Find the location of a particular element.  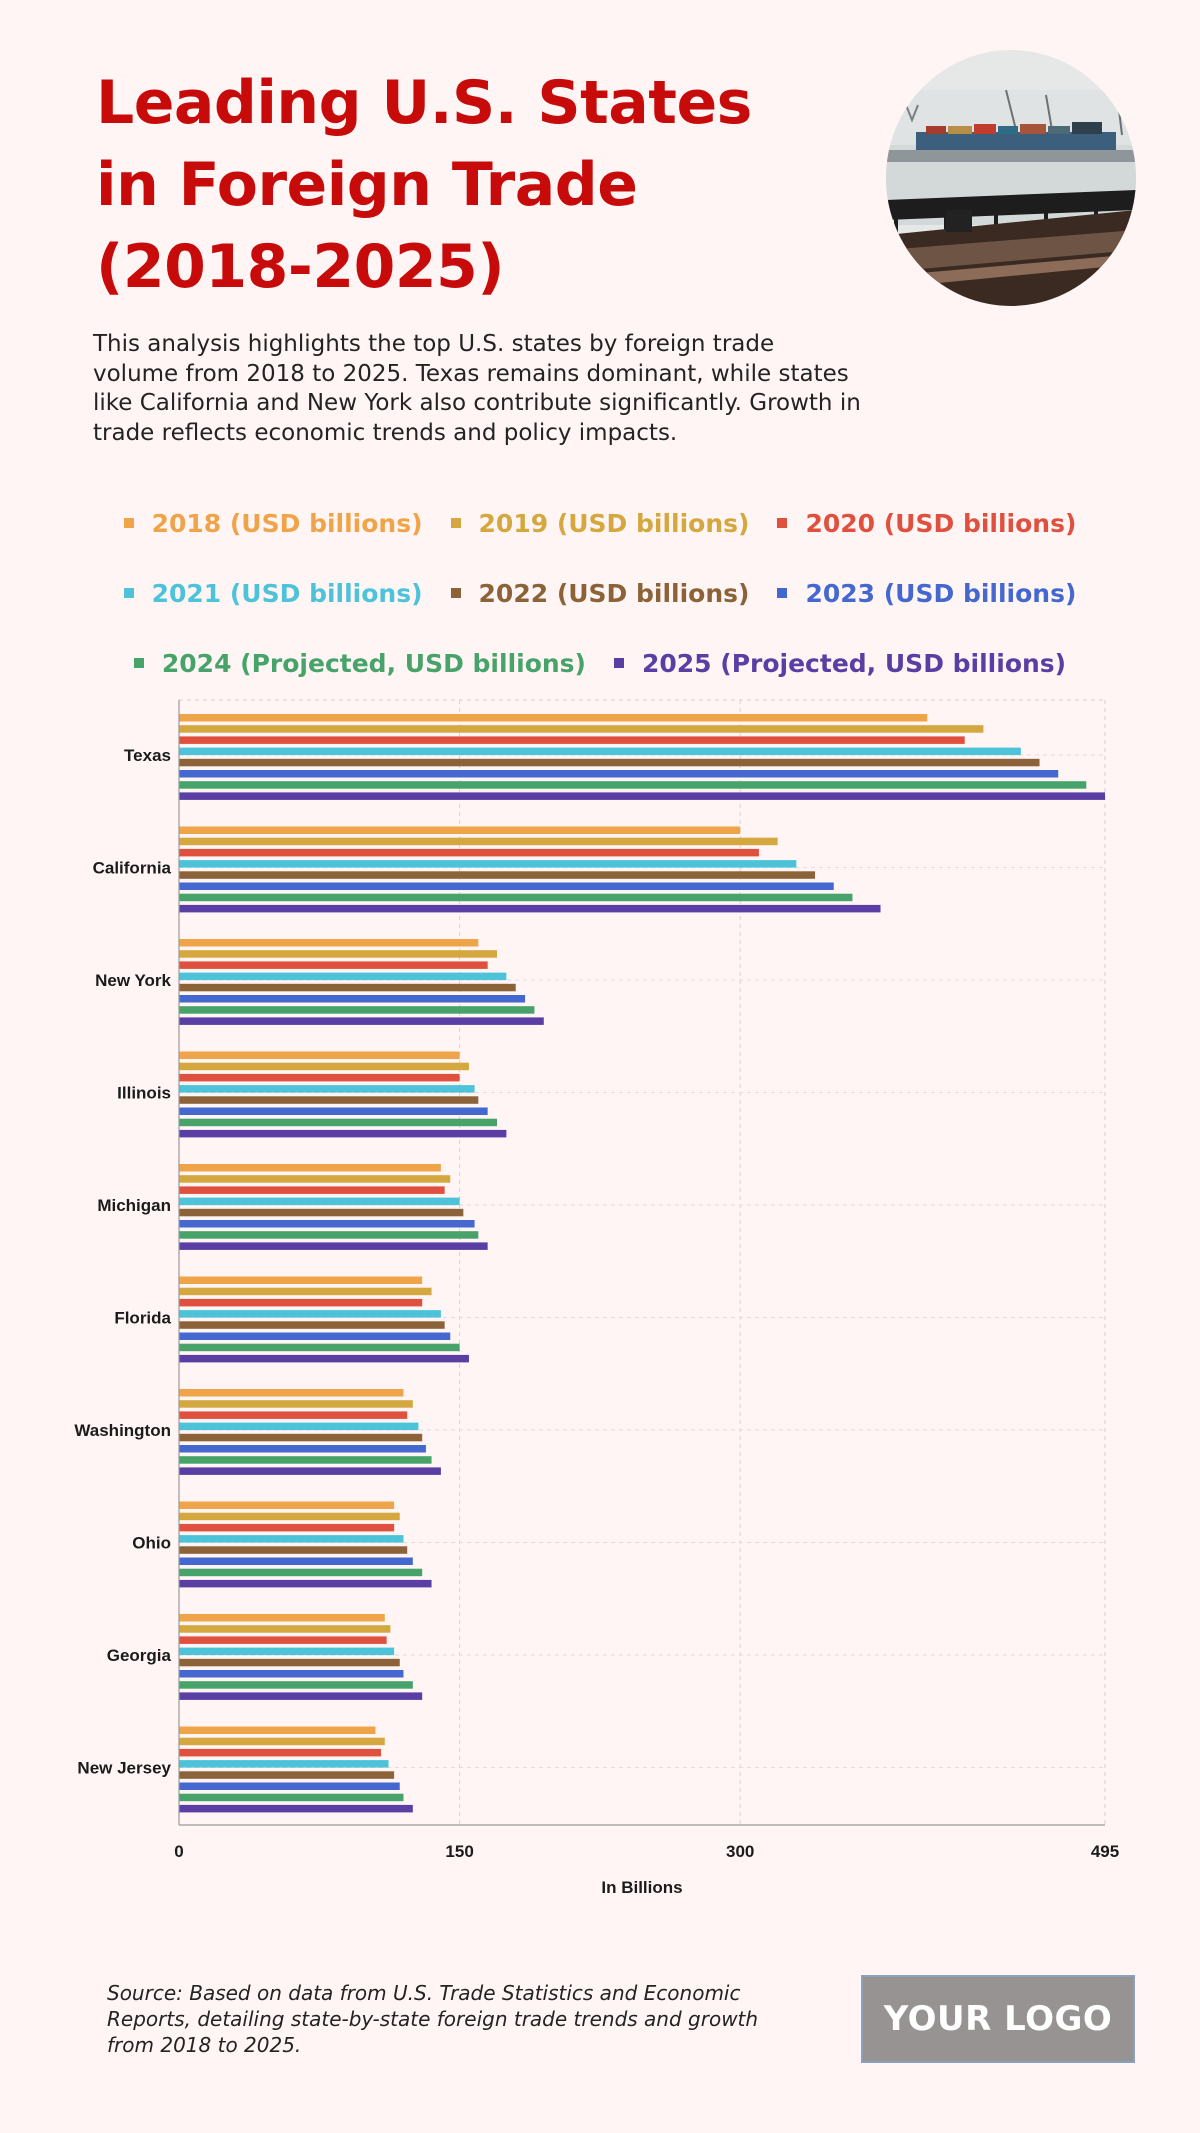

category-label: California is located at coordinates (132, 868).